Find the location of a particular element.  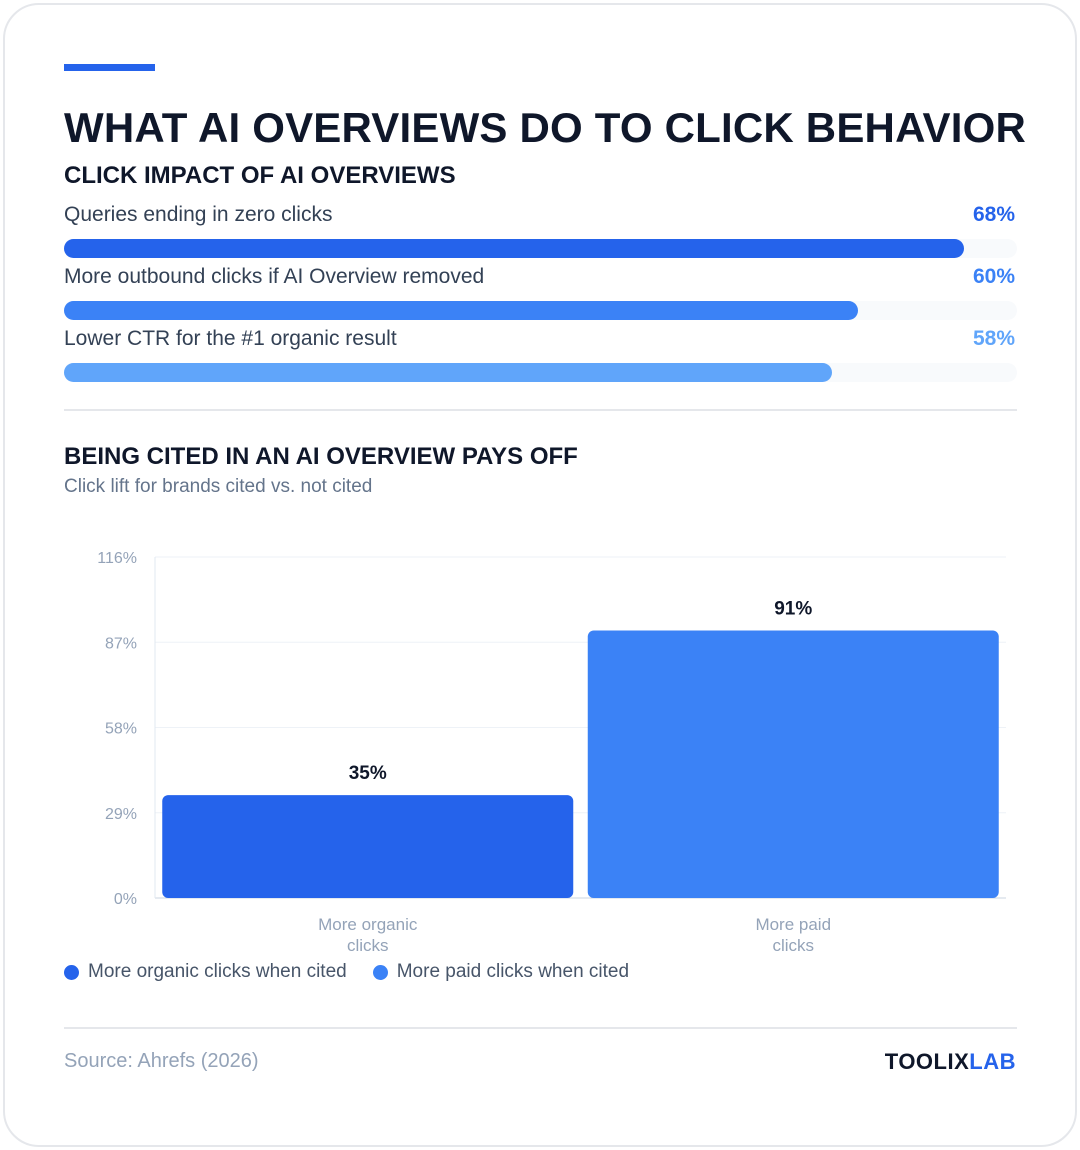

section-title-click-impact: CLICK IMPACT OF AI OVERVIEWS is located at coordinates (260, 175).